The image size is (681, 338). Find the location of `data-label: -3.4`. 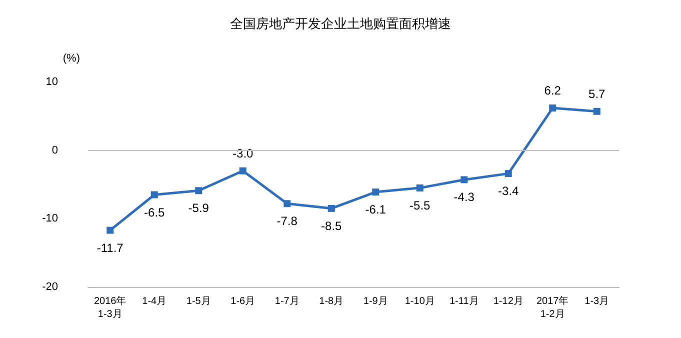

data-label: -3.4 is located at coordinates (509, 191).